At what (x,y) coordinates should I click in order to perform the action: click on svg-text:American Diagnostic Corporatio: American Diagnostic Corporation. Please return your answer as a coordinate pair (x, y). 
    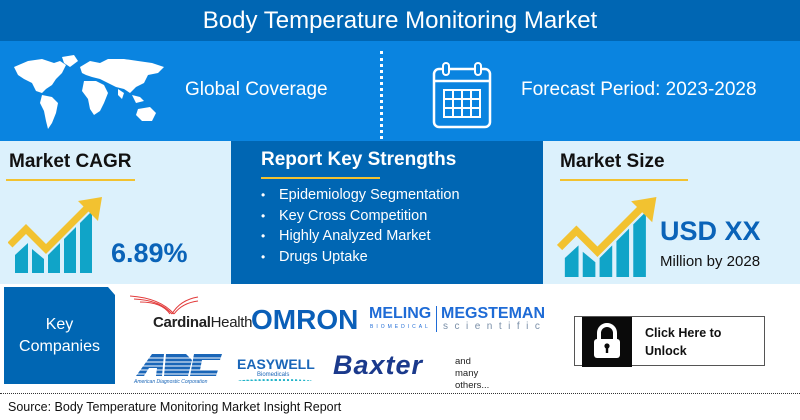
    Looking at the image, I should click on (170, 381).